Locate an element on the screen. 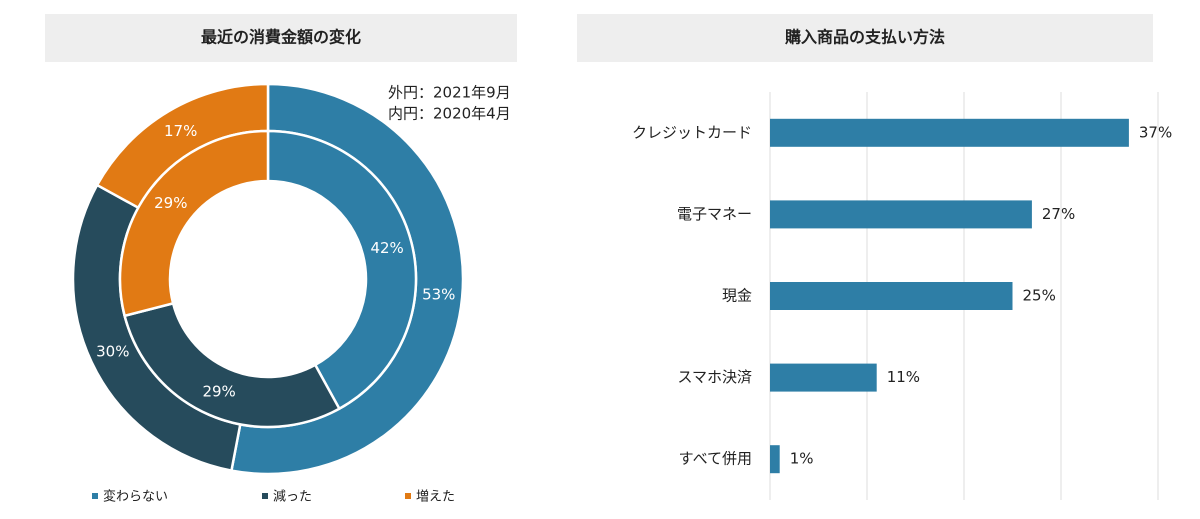 The width and height of the screenshot is (1200, 519). annotation: 内円：2020年4月 is located at coordinates (449, 114).